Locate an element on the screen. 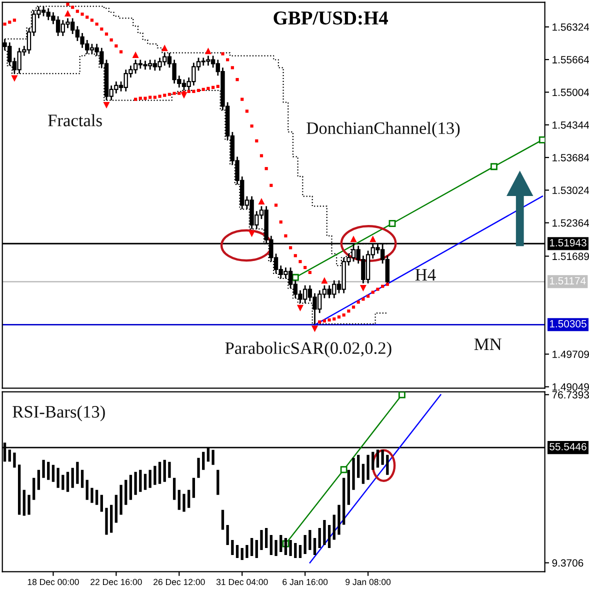 The height and width of the screenshot is (590, 589). x-tick-label: 26 Dec 12:00 is located at coordinates (179, 582).